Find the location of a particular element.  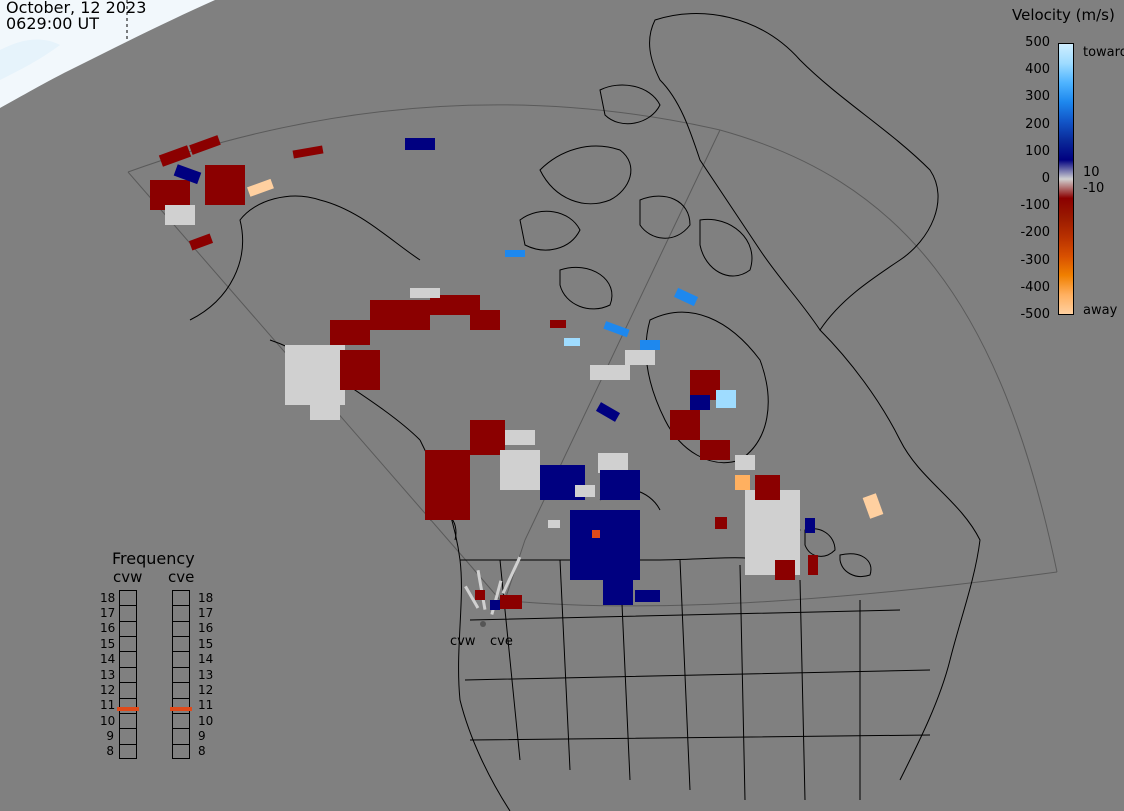

radar-label-cve: cve is located at coordinates (181, 577).